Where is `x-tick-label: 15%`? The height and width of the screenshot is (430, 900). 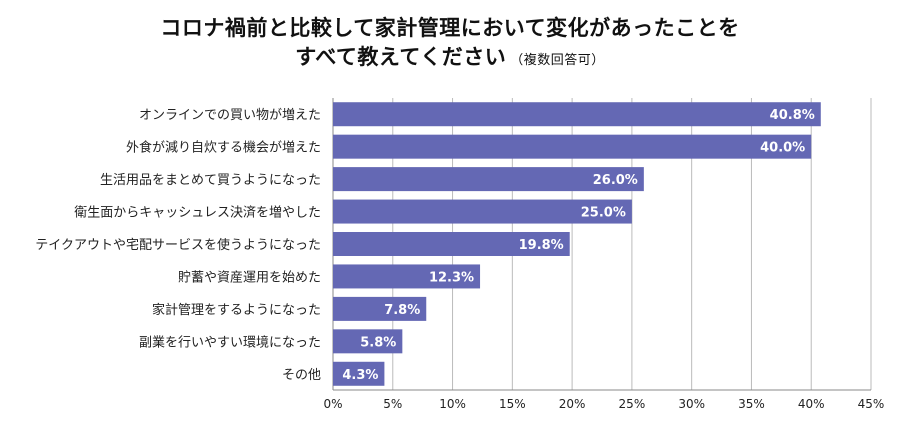
x-tick-label: 15% is located at coordinates (512, 404).